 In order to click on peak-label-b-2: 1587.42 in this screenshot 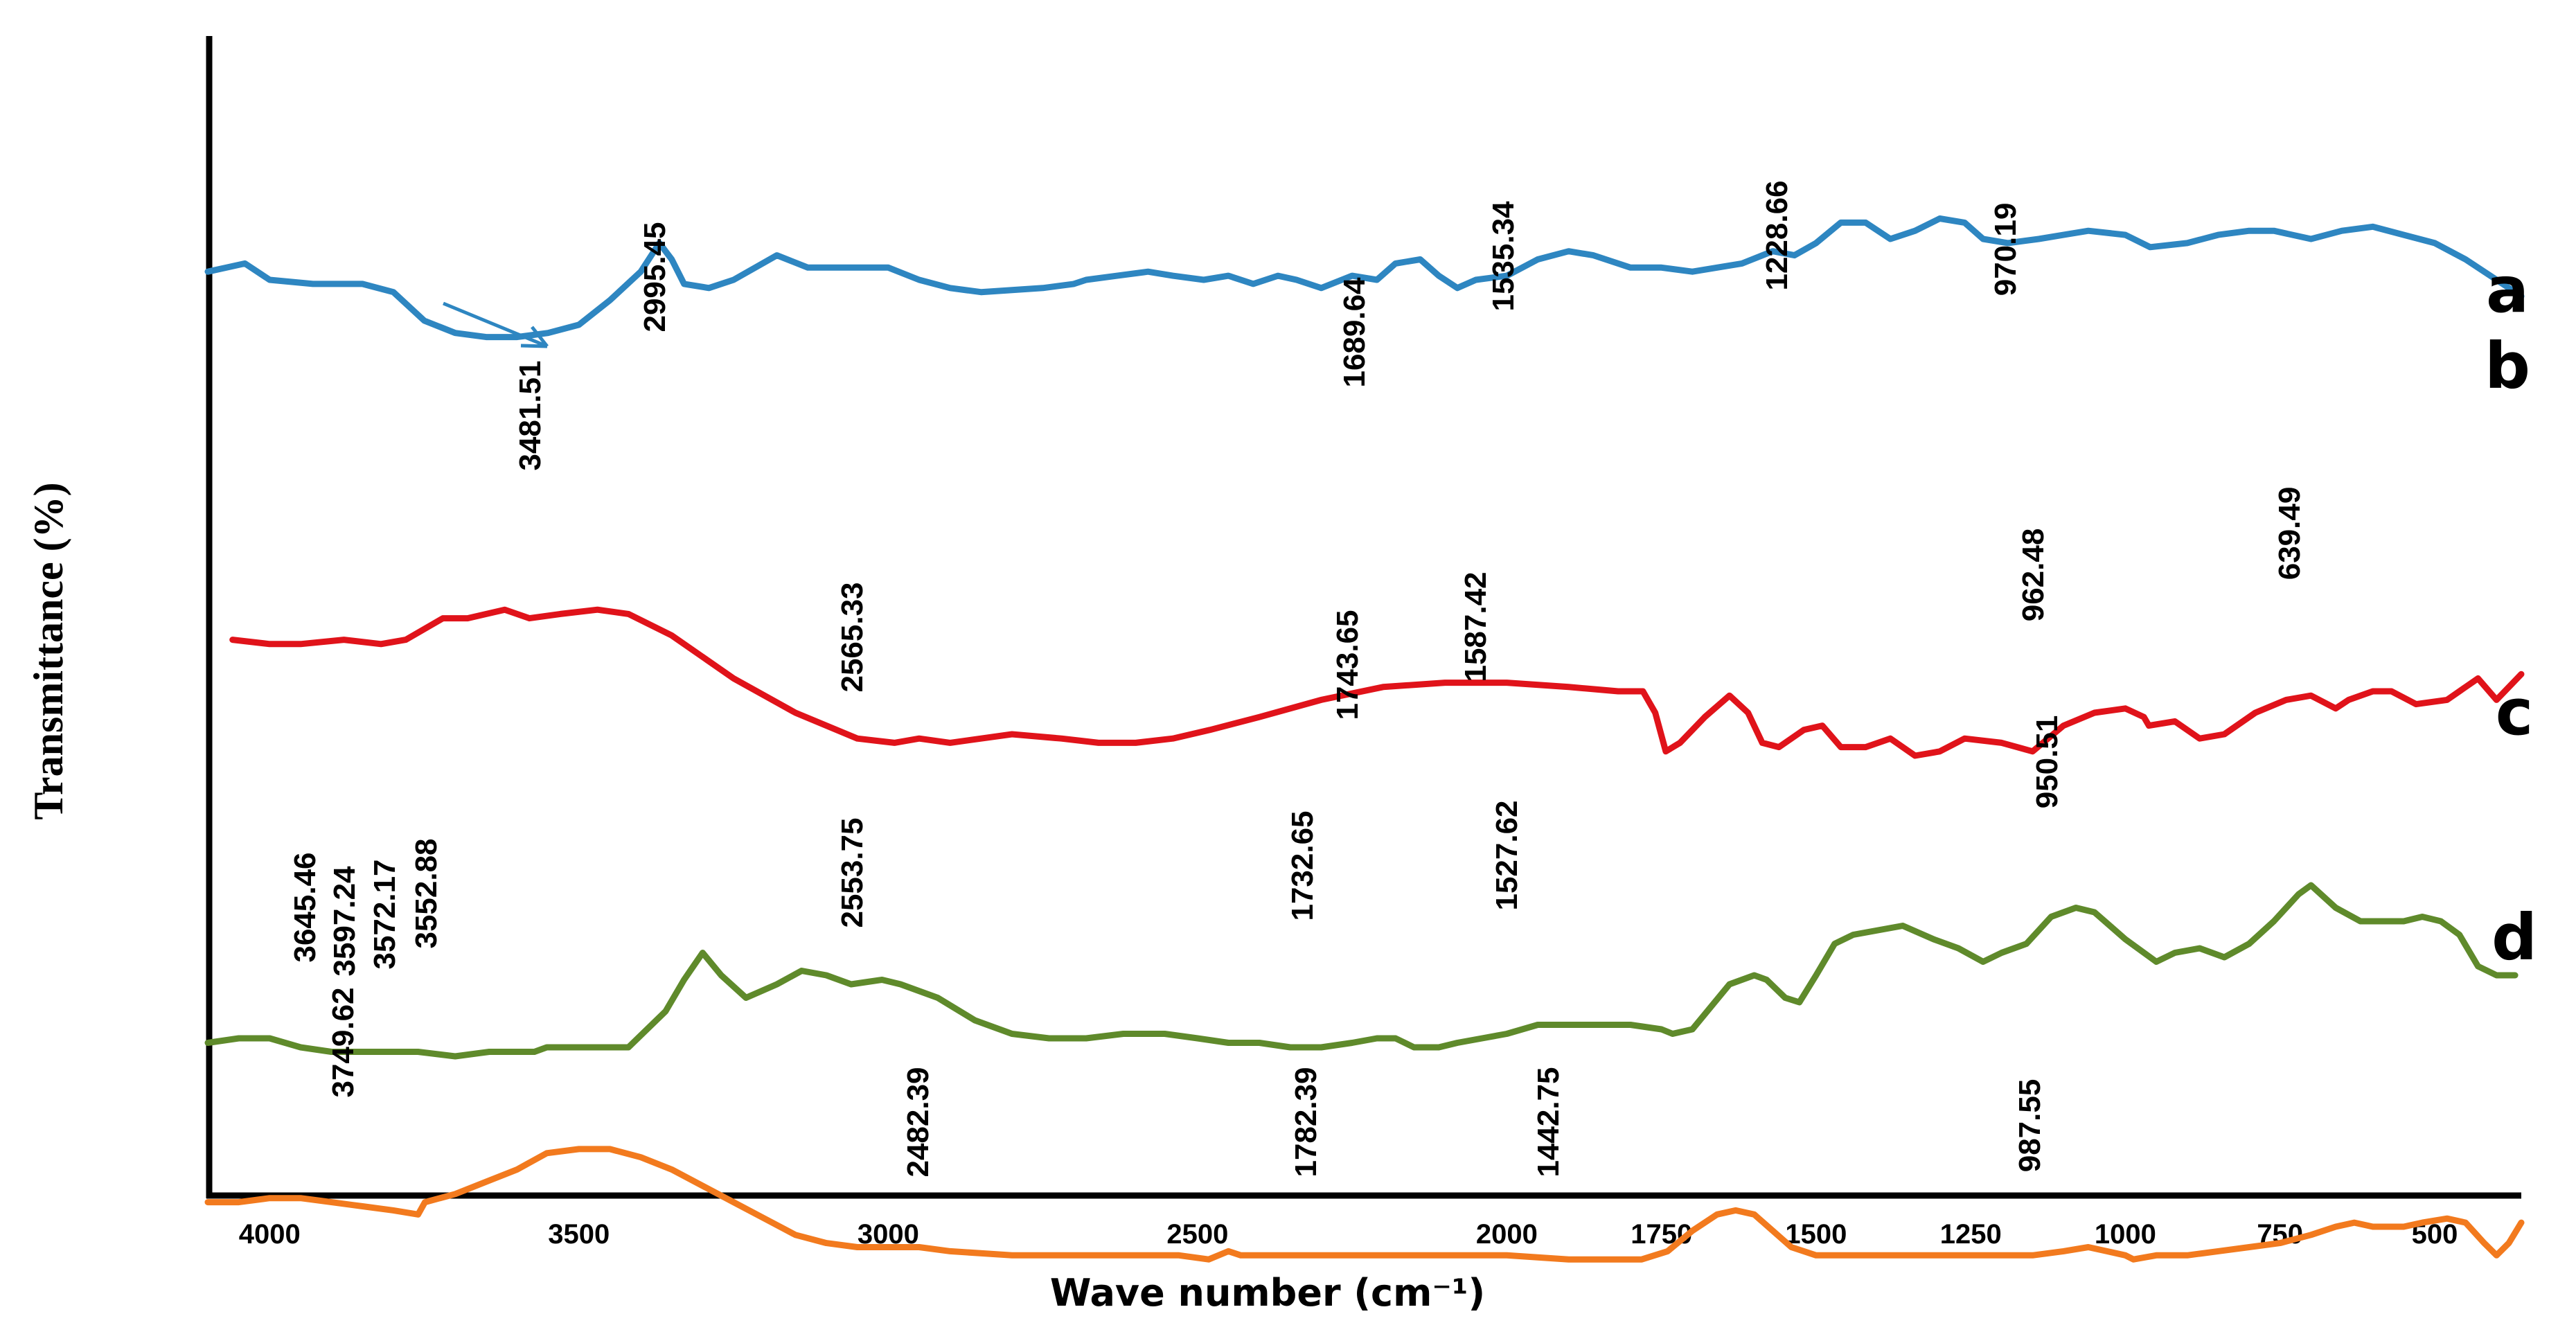, I will do `click(1476, 627)`.